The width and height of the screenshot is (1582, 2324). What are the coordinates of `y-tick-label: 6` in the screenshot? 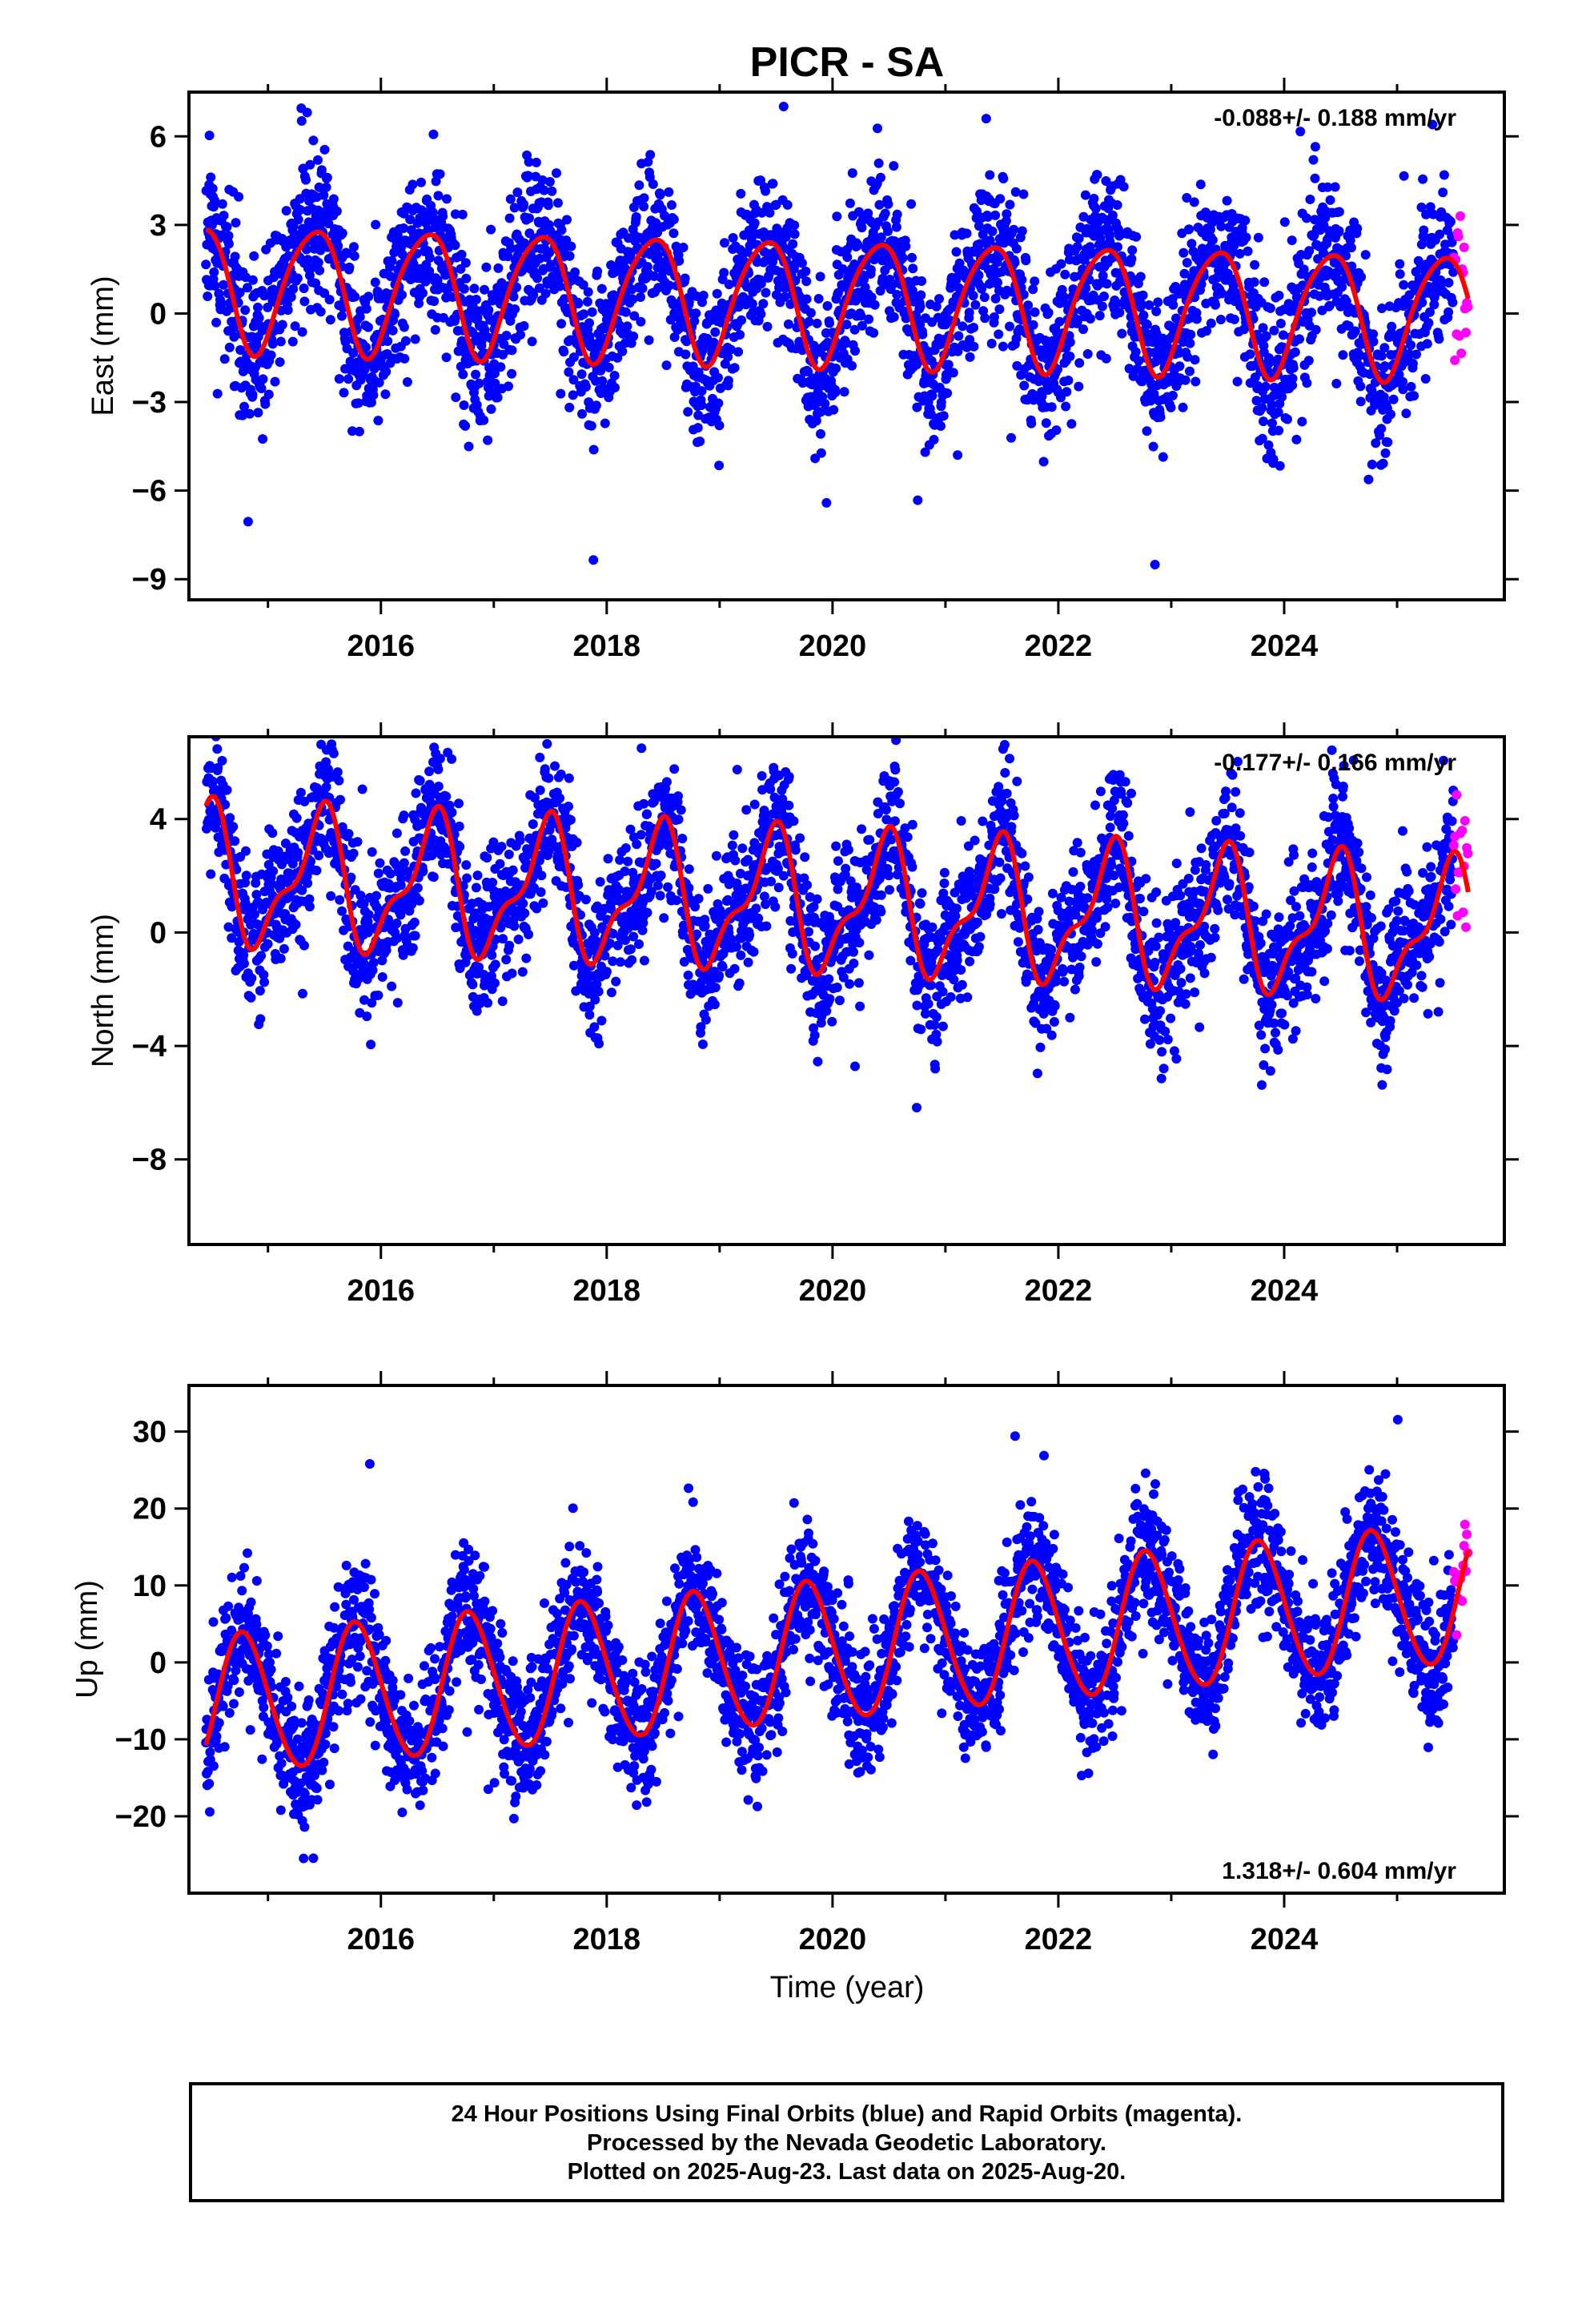 It's located at (158, 137).